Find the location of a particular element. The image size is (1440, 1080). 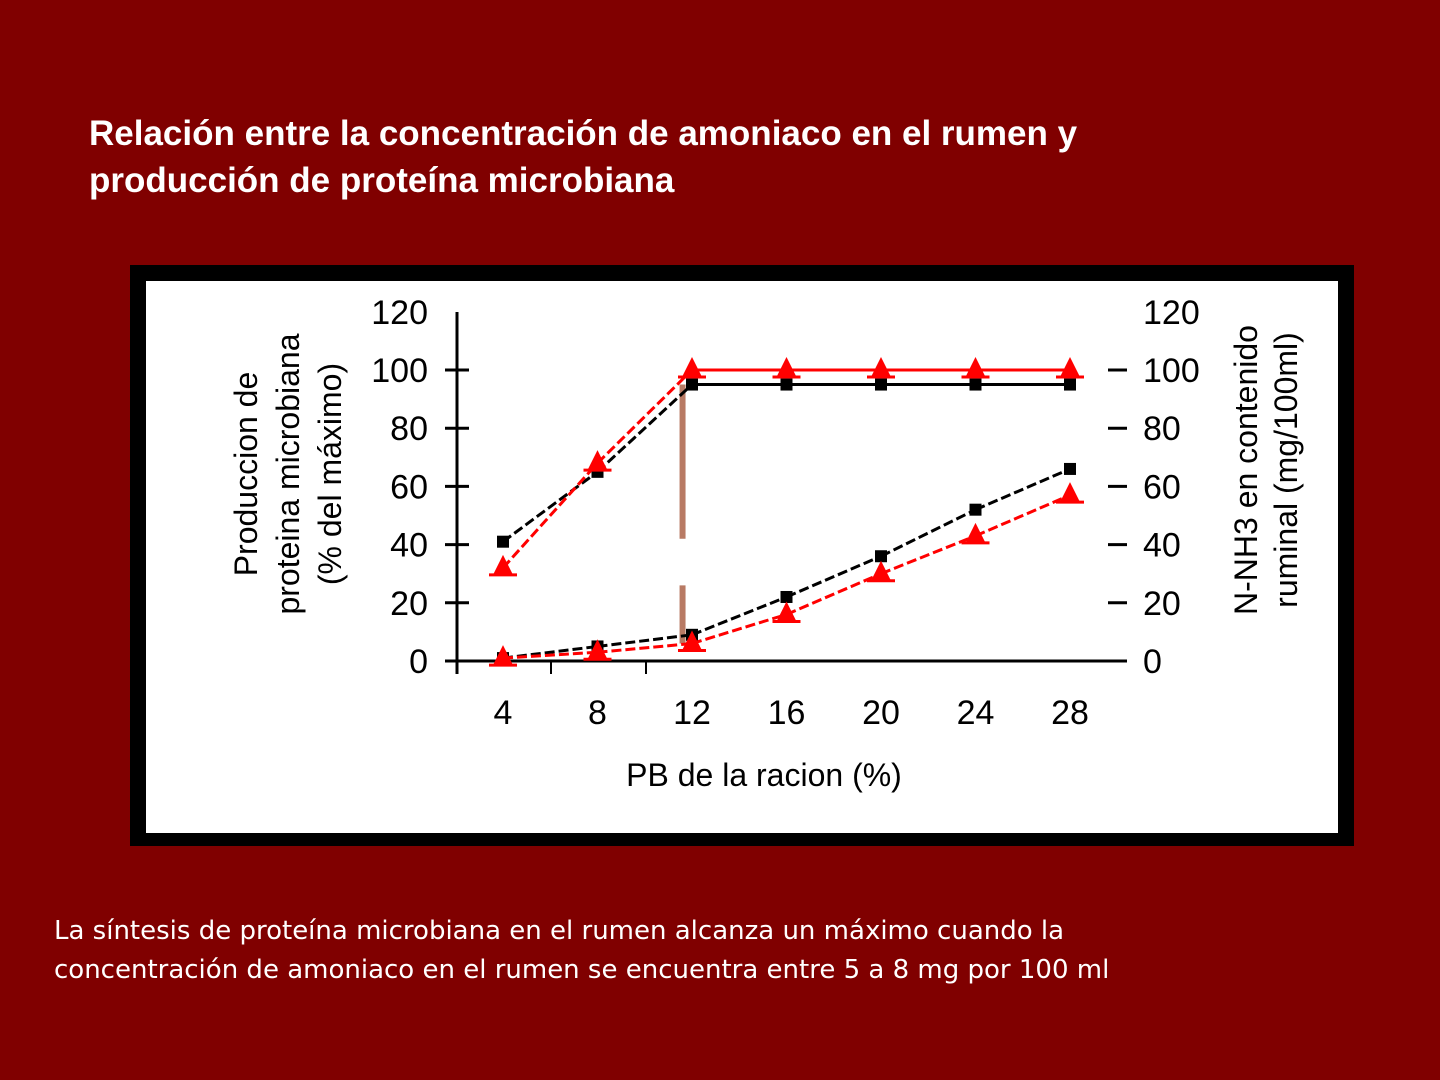

x-tick-label: 4 is located at coordinates (503, 713).